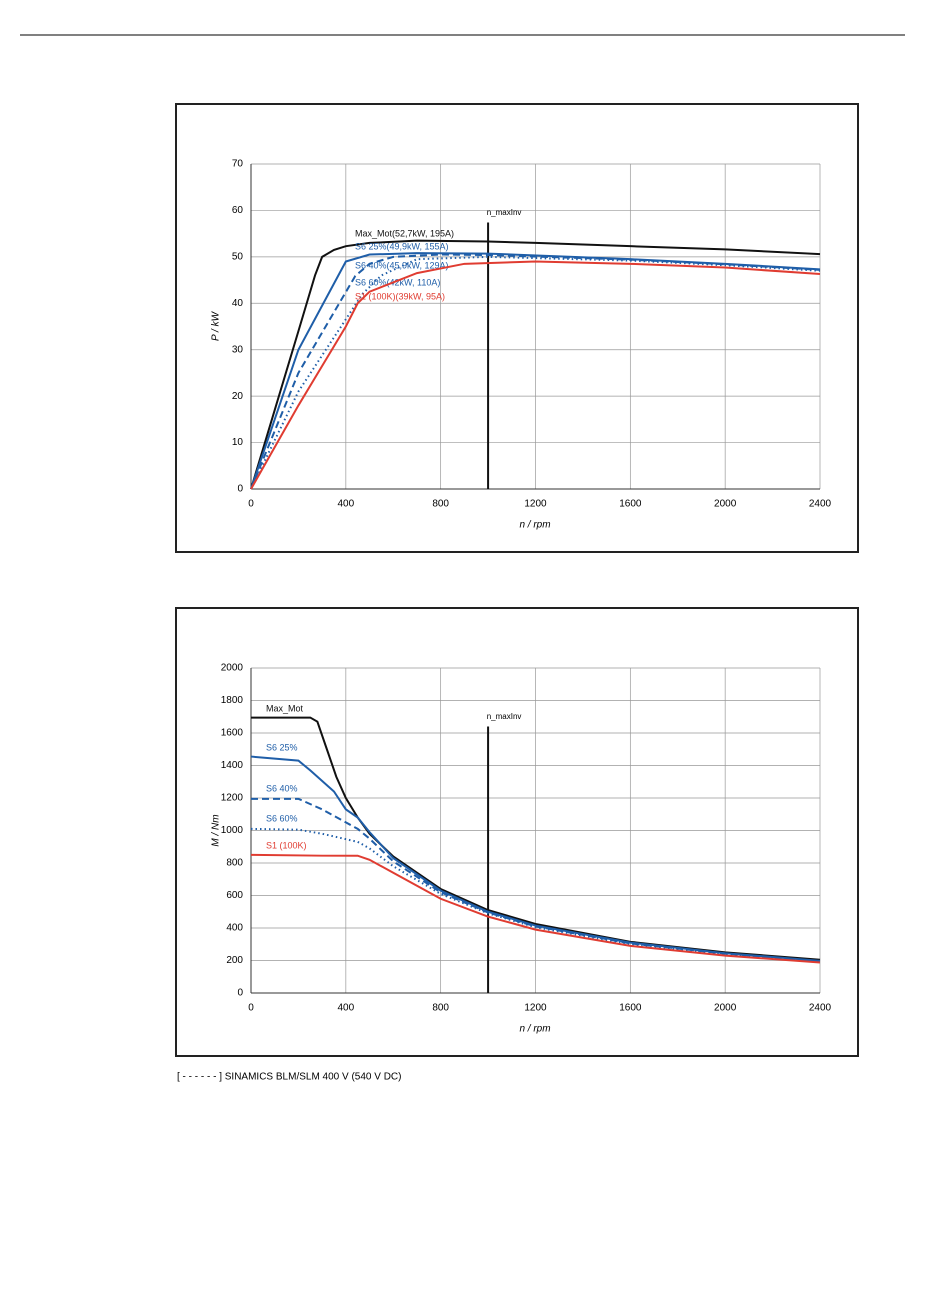  Describe the element at coordinates (402, 246) in the screenshot. I see `series-label: S6 25%(49,9kW, 155A)` at that location.